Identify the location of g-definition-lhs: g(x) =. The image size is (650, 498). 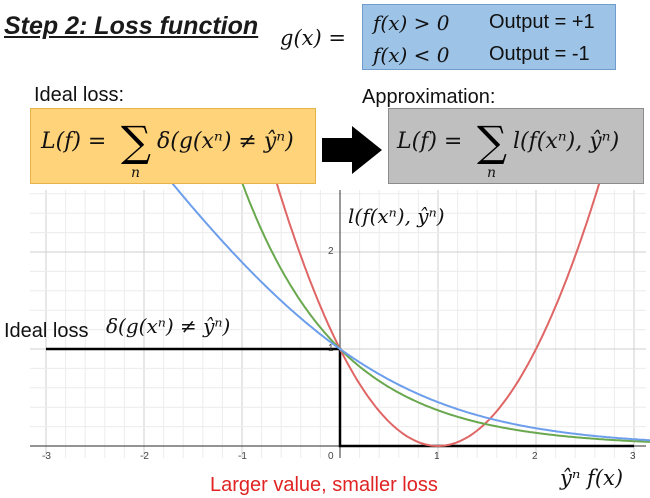
(313, 38).